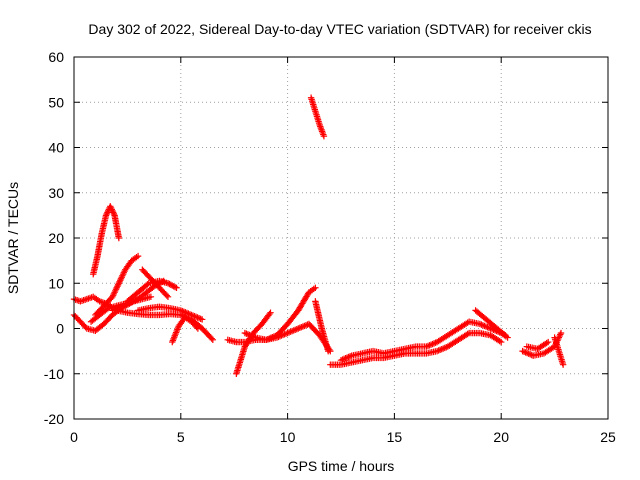  Describe the element at coordinates (181, 437) in the screenshot. I see `x-tick-label: 5` at that location.